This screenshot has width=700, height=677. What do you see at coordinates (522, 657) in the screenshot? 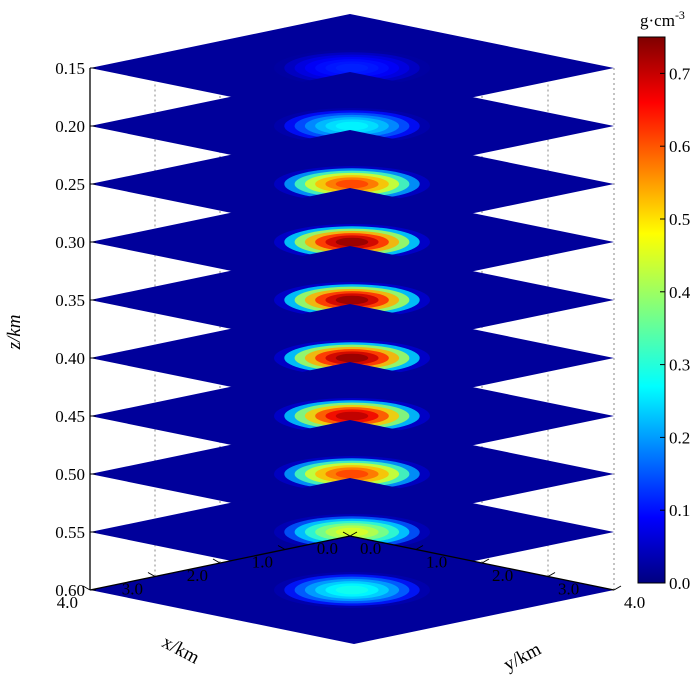
I see `y-axis-label: y/km` at bounding box center [522, 657].